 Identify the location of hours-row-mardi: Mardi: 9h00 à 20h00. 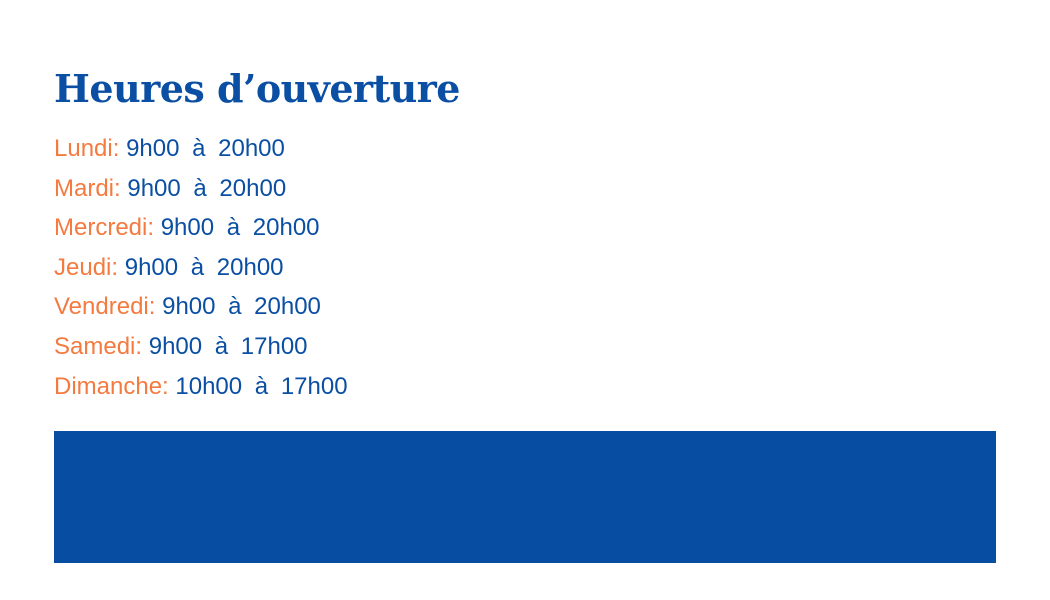
(201, 192).